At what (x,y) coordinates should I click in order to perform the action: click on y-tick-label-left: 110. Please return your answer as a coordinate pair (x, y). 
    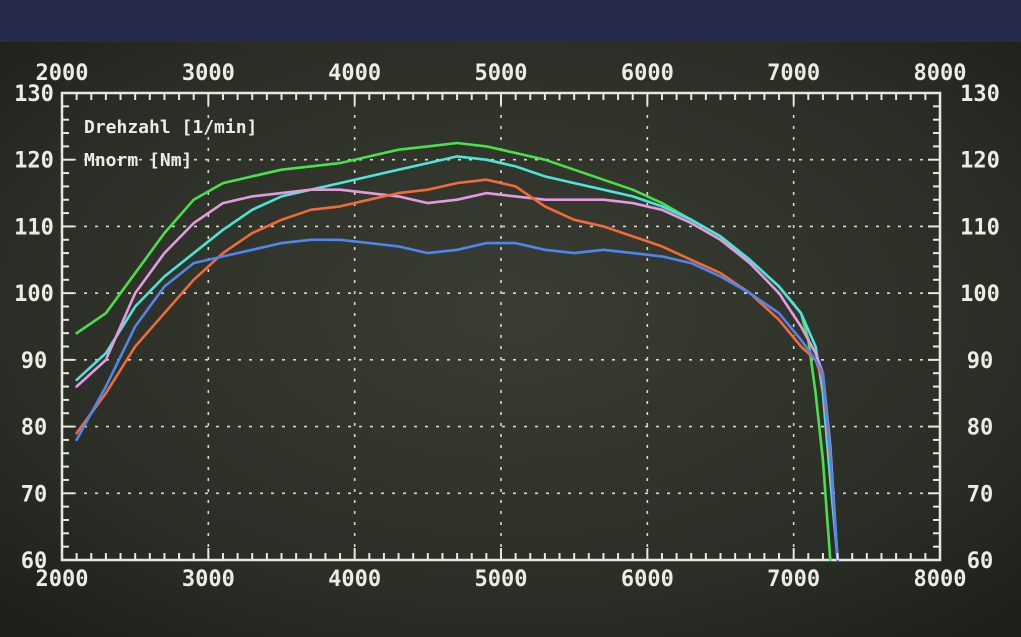
    Looking at the image, I should click on (34, 227).